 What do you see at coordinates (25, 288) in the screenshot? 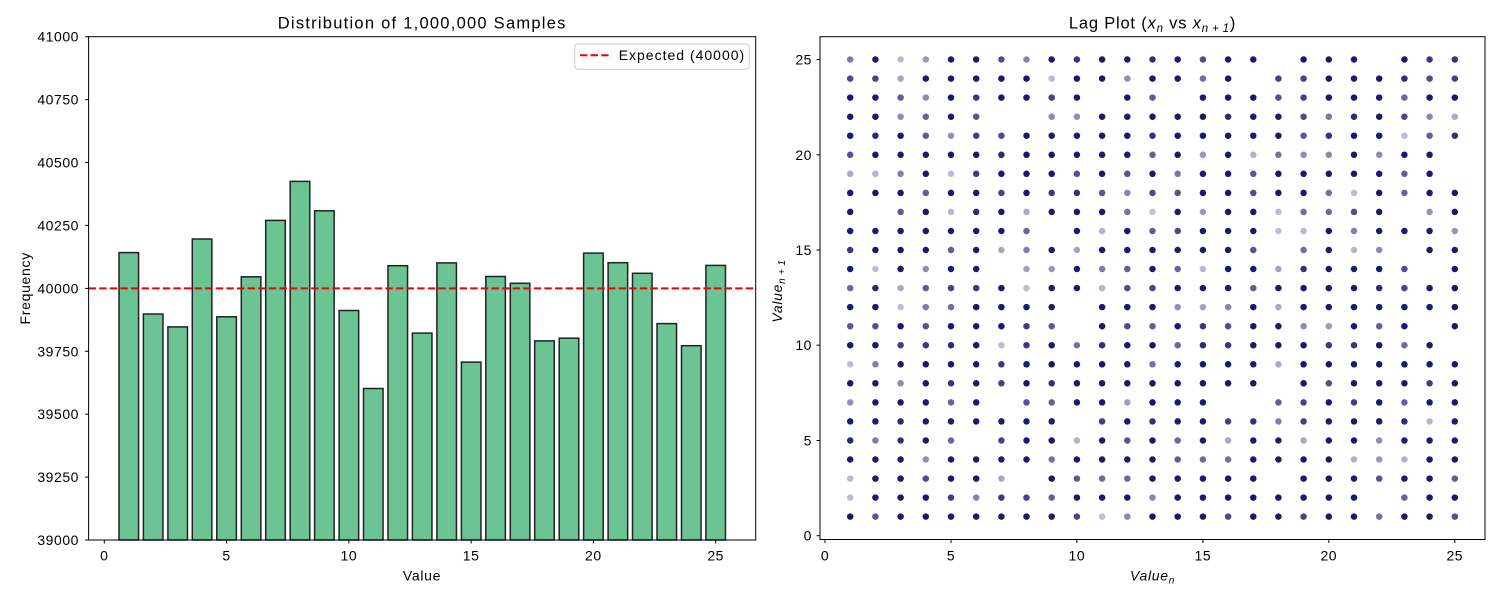
I see `svg-text: Frequency` at bounding box center [25, 288].